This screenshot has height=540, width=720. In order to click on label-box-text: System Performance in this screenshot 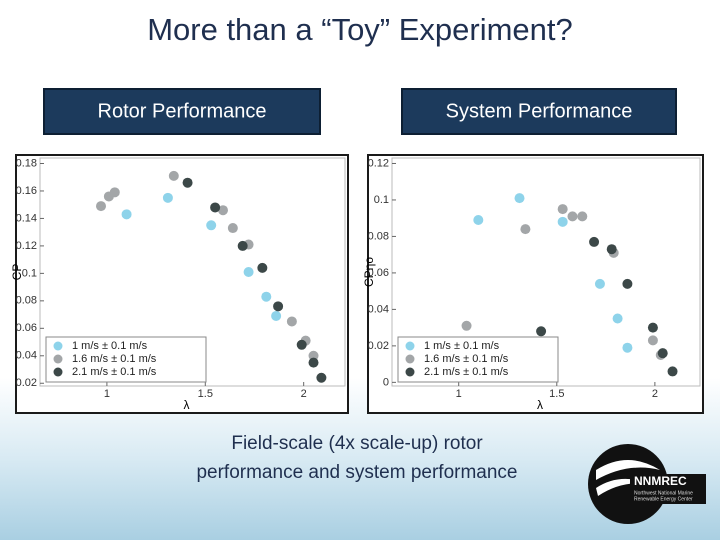, I will do `click(539, 111)`.